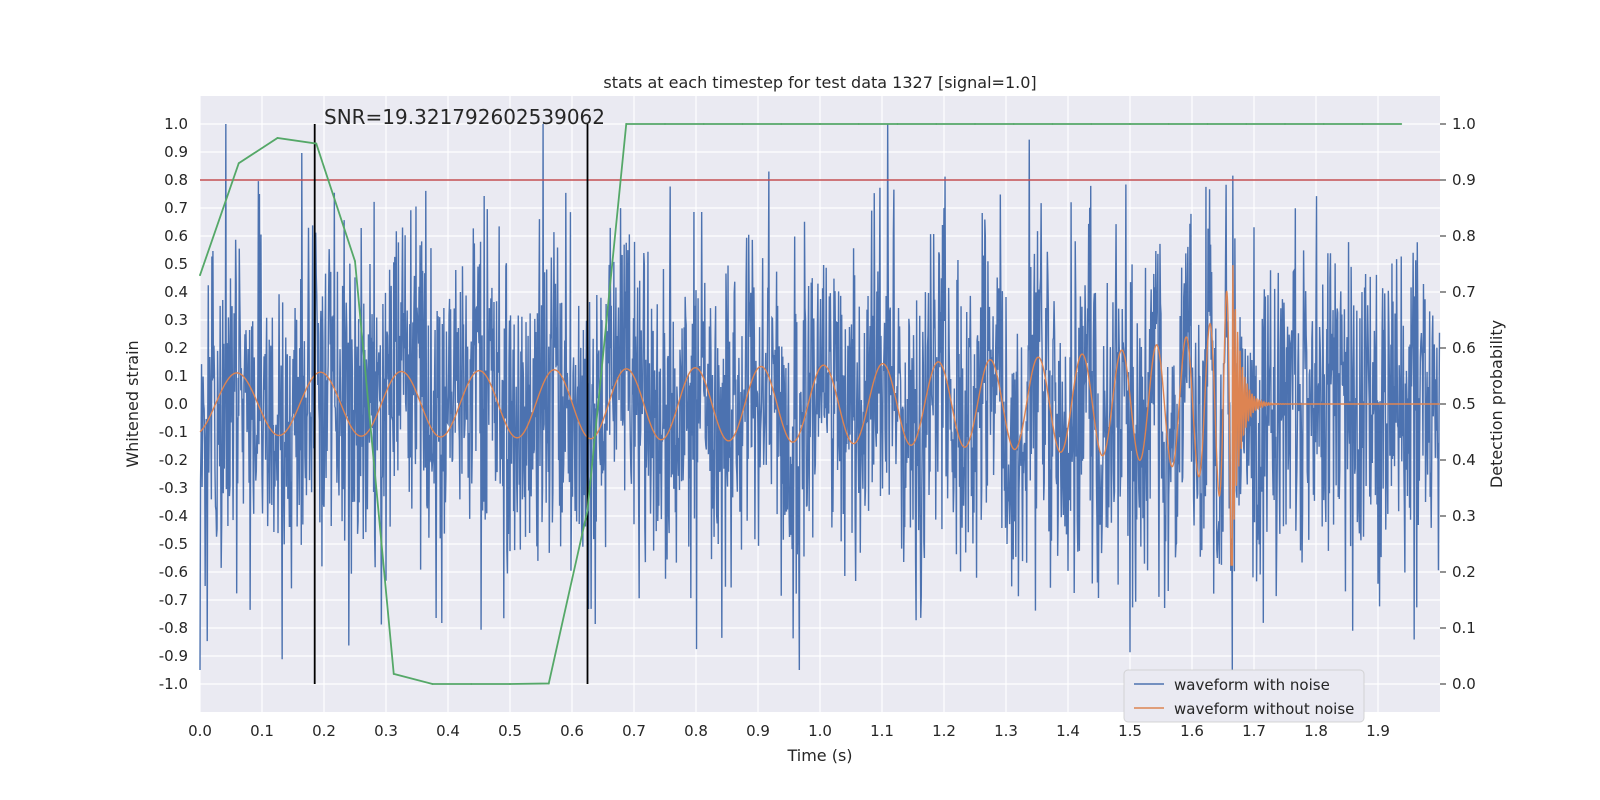 The image size is (1600, 800). What do you see at coordinates (200, 731) in the screenshot?
I see `x-tick-label: 0.0` at bounding box center [200, 731].